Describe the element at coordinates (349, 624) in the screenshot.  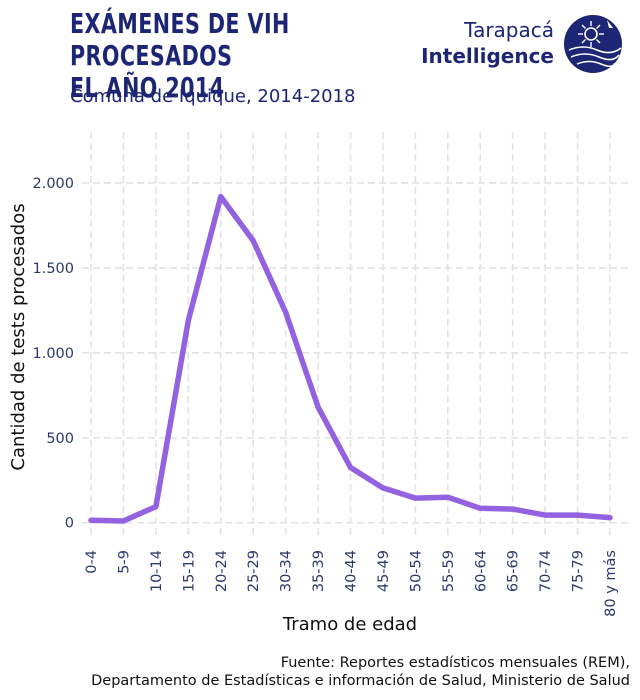
I see `x-axis-label: Tramo de edad` at that location.